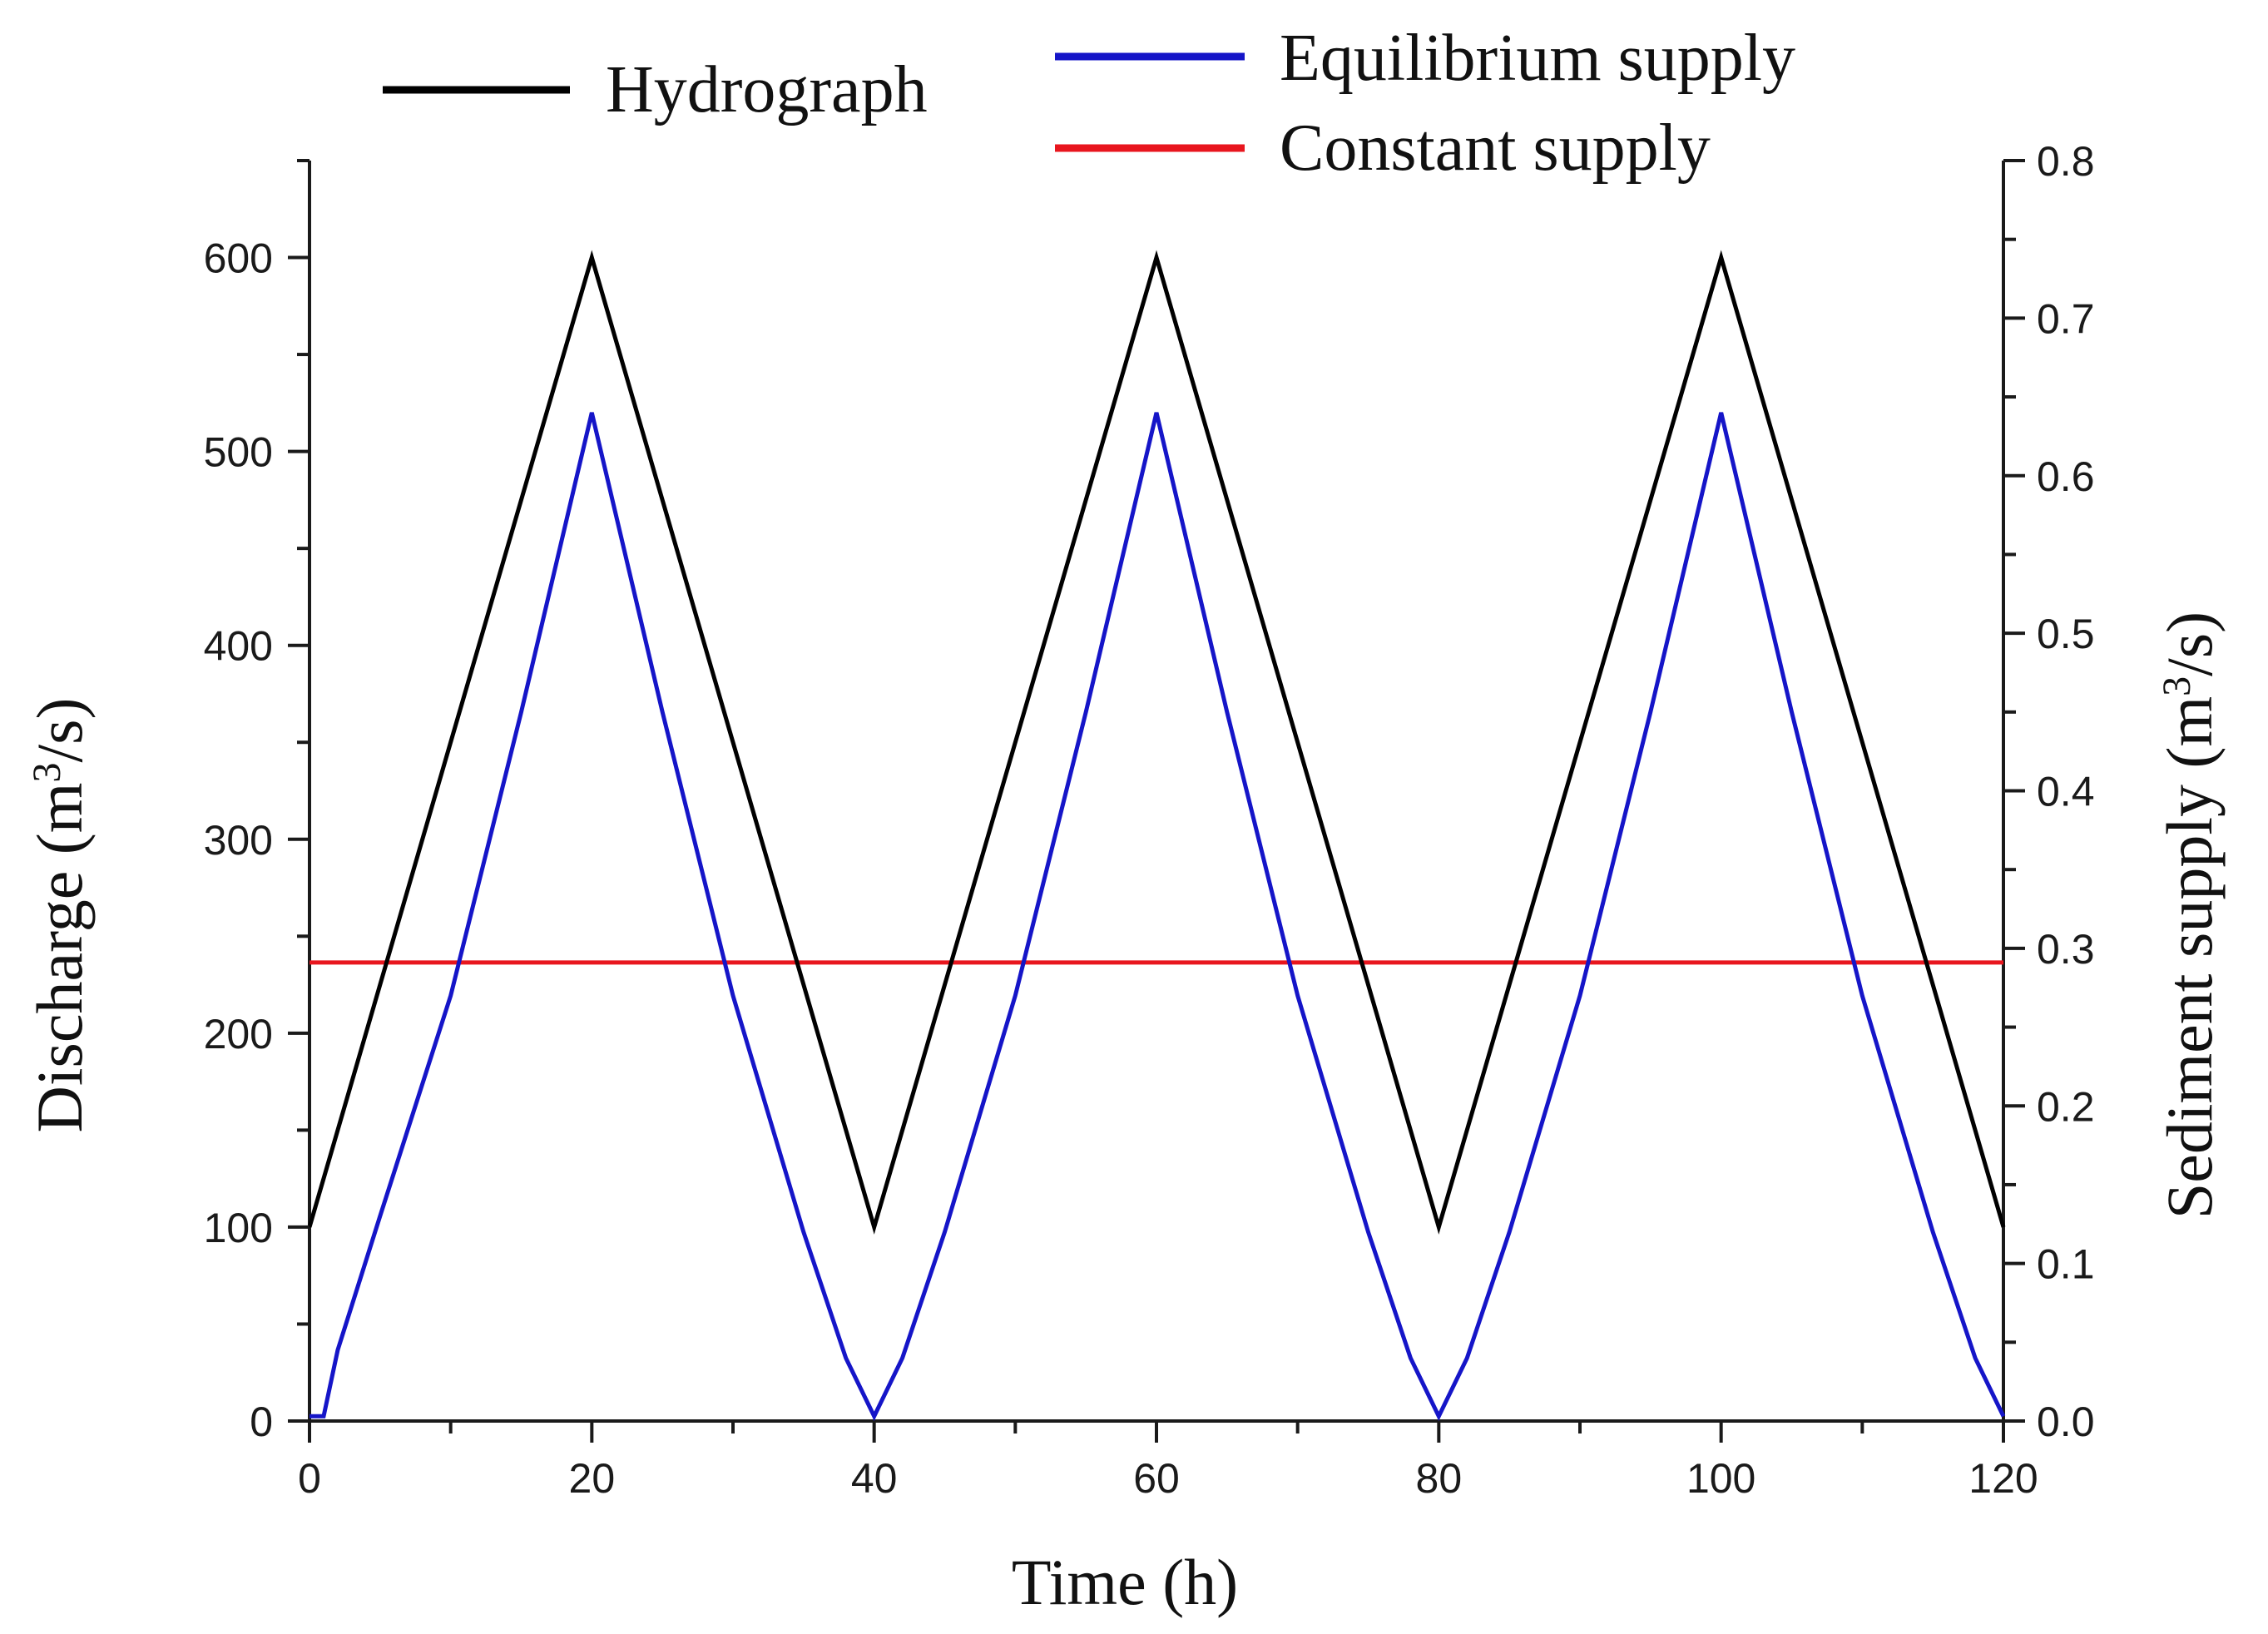 This screenshot has height=1634, width=2268. Describe the element at coordinates (238, 258) in the screenshot. I see `y-tick-label: 600` at that location.